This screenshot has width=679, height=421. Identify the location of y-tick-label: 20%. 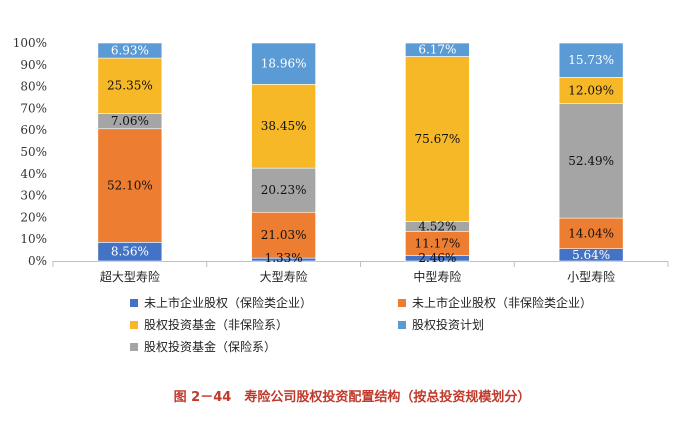
(33, 217).